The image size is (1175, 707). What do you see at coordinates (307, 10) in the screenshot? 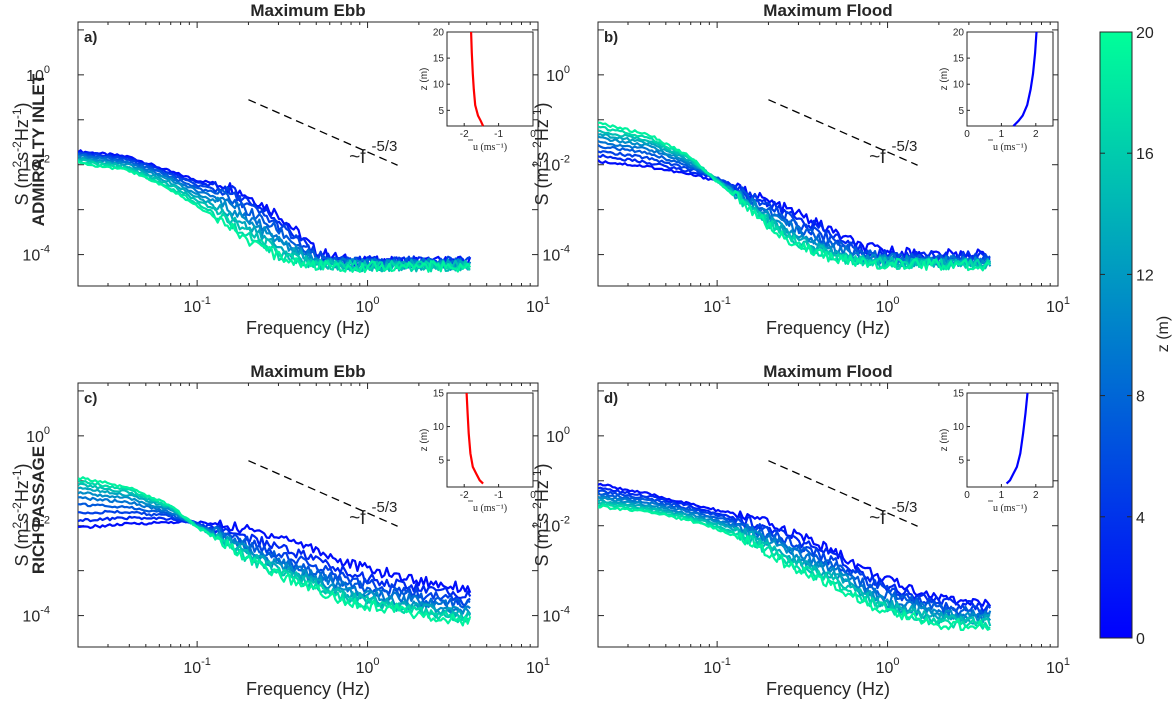
I see `panel-title: Maximum Ebb` at bounding box center [307, 10].